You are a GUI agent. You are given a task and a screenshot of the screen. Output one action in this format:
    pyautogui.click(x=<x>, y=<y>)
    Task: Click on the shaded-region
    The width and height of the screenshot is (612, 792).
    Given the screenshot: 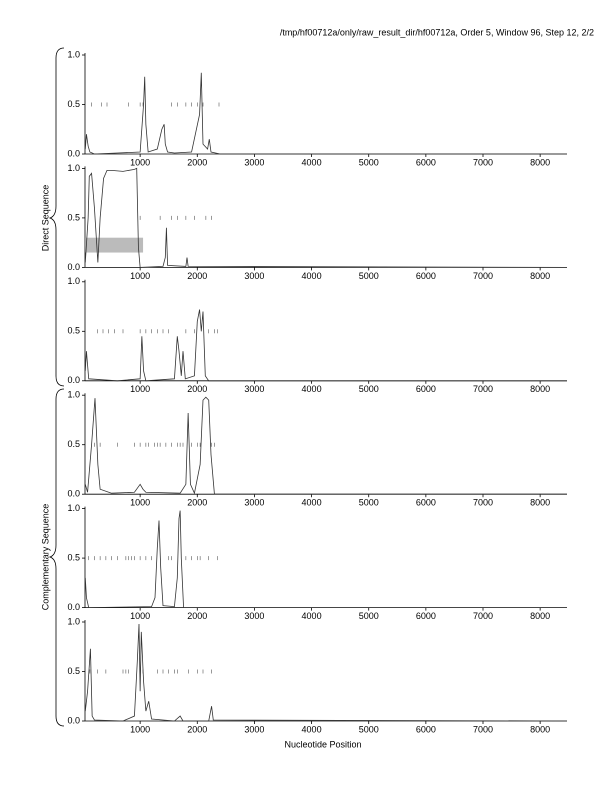 What is the action you would take?
    pyautogui.click(x=114, y=245)
    